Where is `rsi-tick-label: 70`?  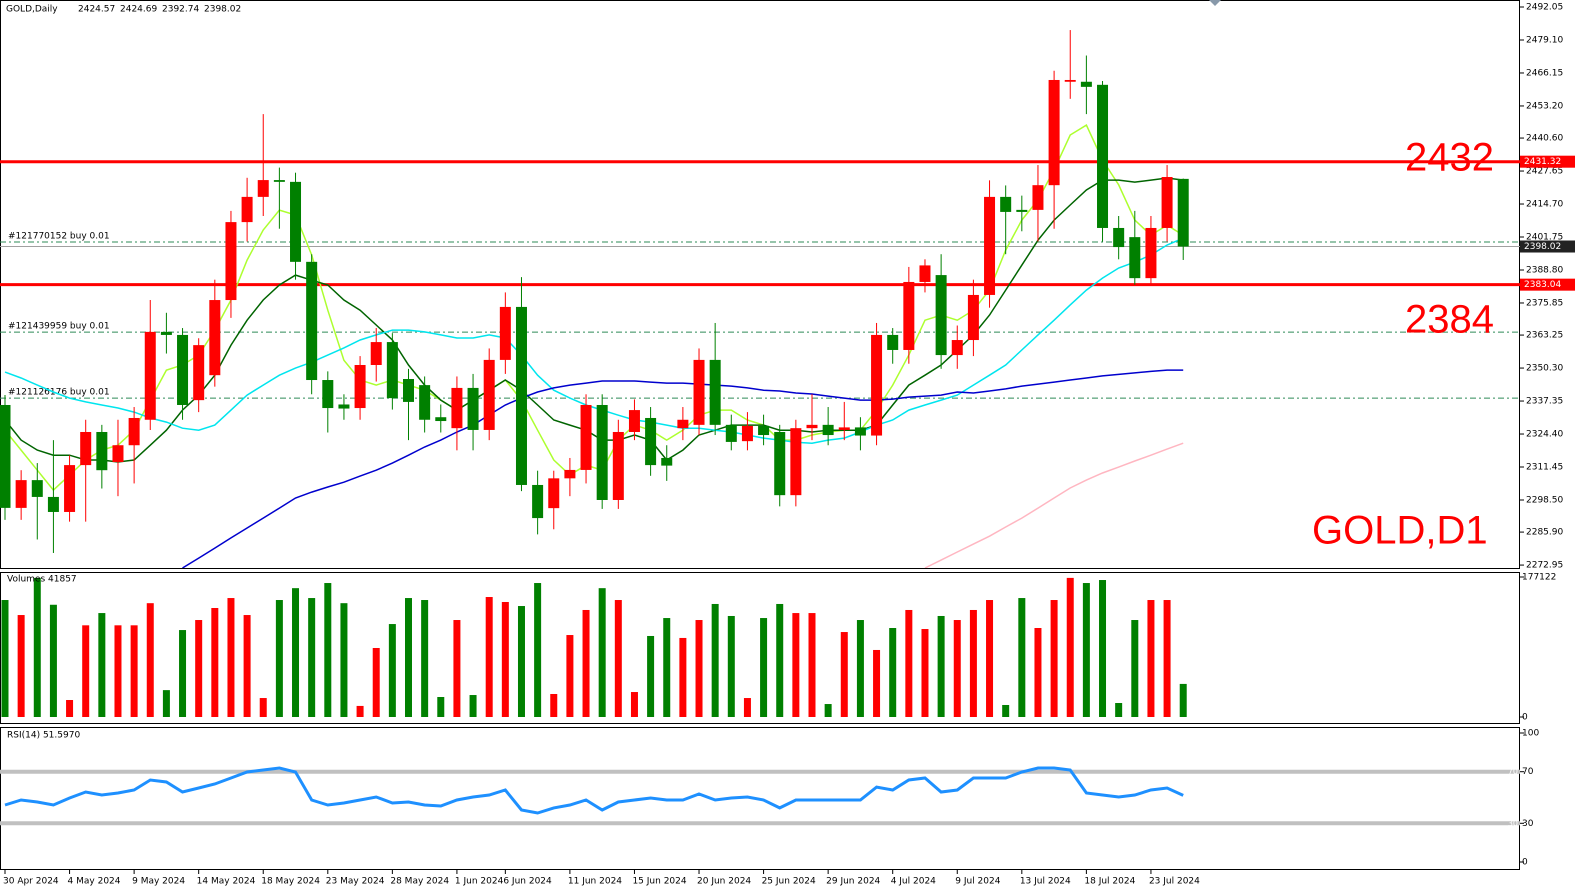 rsi-tick-label: 70 is located at coordinates (1528, 772).